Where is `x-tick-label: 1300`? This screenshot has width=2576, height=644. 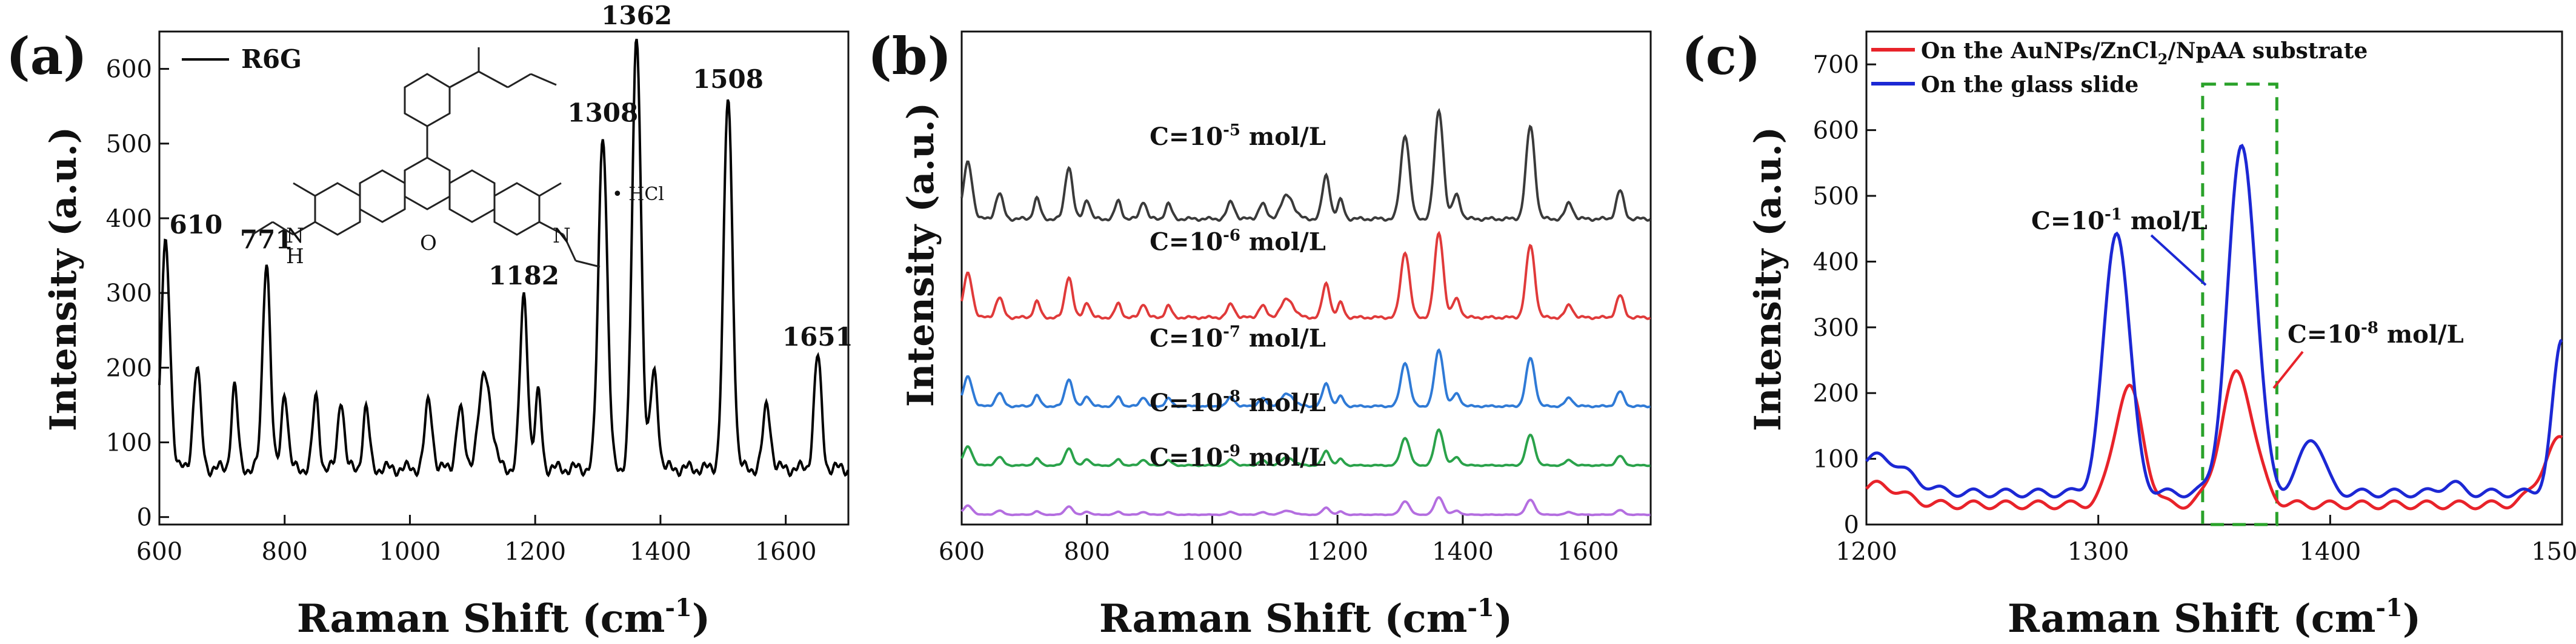 x-tick-label: 1300 is located at coordinates (2098, 552).